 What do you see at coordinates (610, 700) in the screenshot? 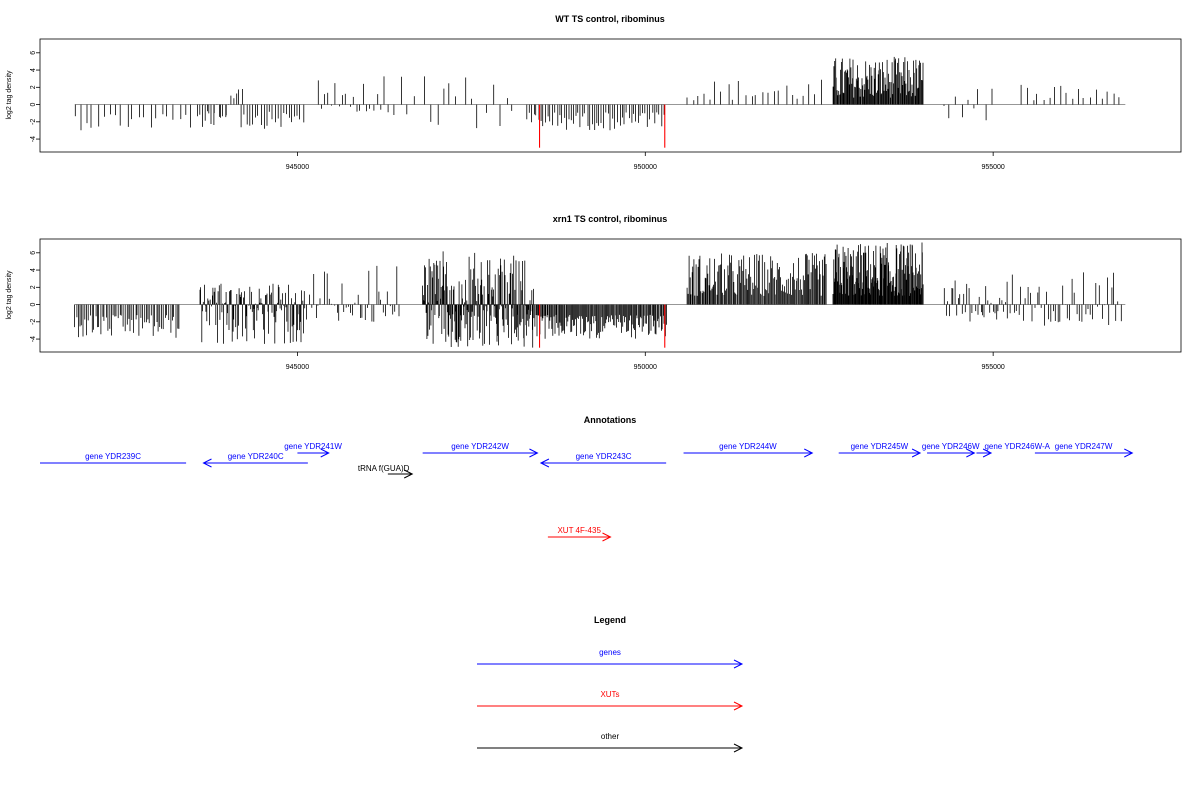
I see `legend-items: genes XUTs other` at bounding box center [610, 700].